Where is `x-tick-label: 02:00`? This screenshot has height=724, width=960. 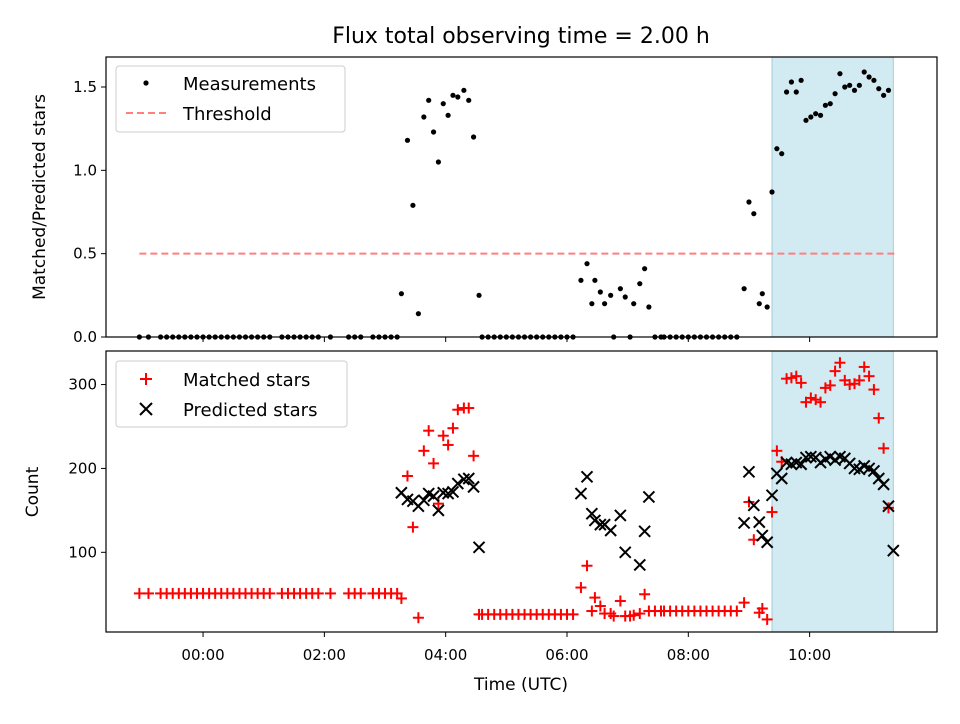 x-tick-label: 02:00 is located at coordinates (324, 655).